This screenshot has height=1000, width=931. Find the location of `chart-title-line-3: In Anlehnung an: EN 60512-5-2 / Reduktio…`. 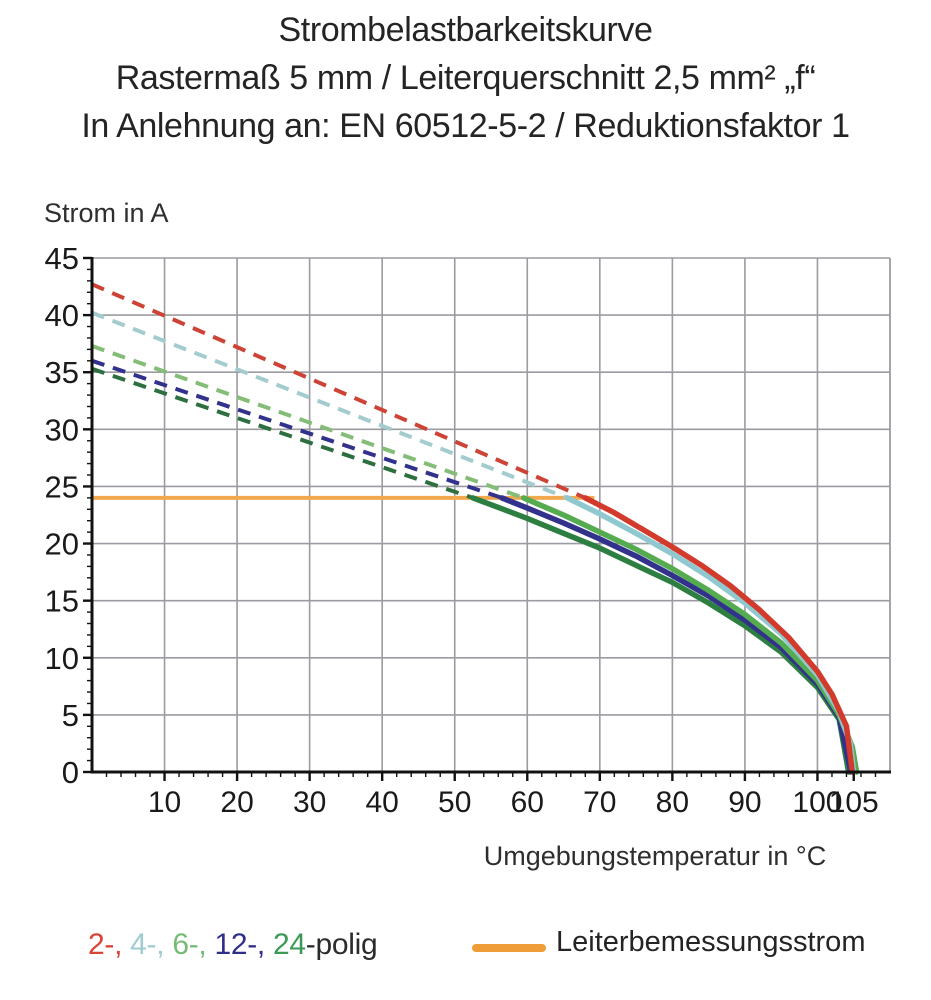

chart-title-line-3: In Anlehnung an: EN 60512-5-2 / Reduktio… is located at coordinates (465, 126).